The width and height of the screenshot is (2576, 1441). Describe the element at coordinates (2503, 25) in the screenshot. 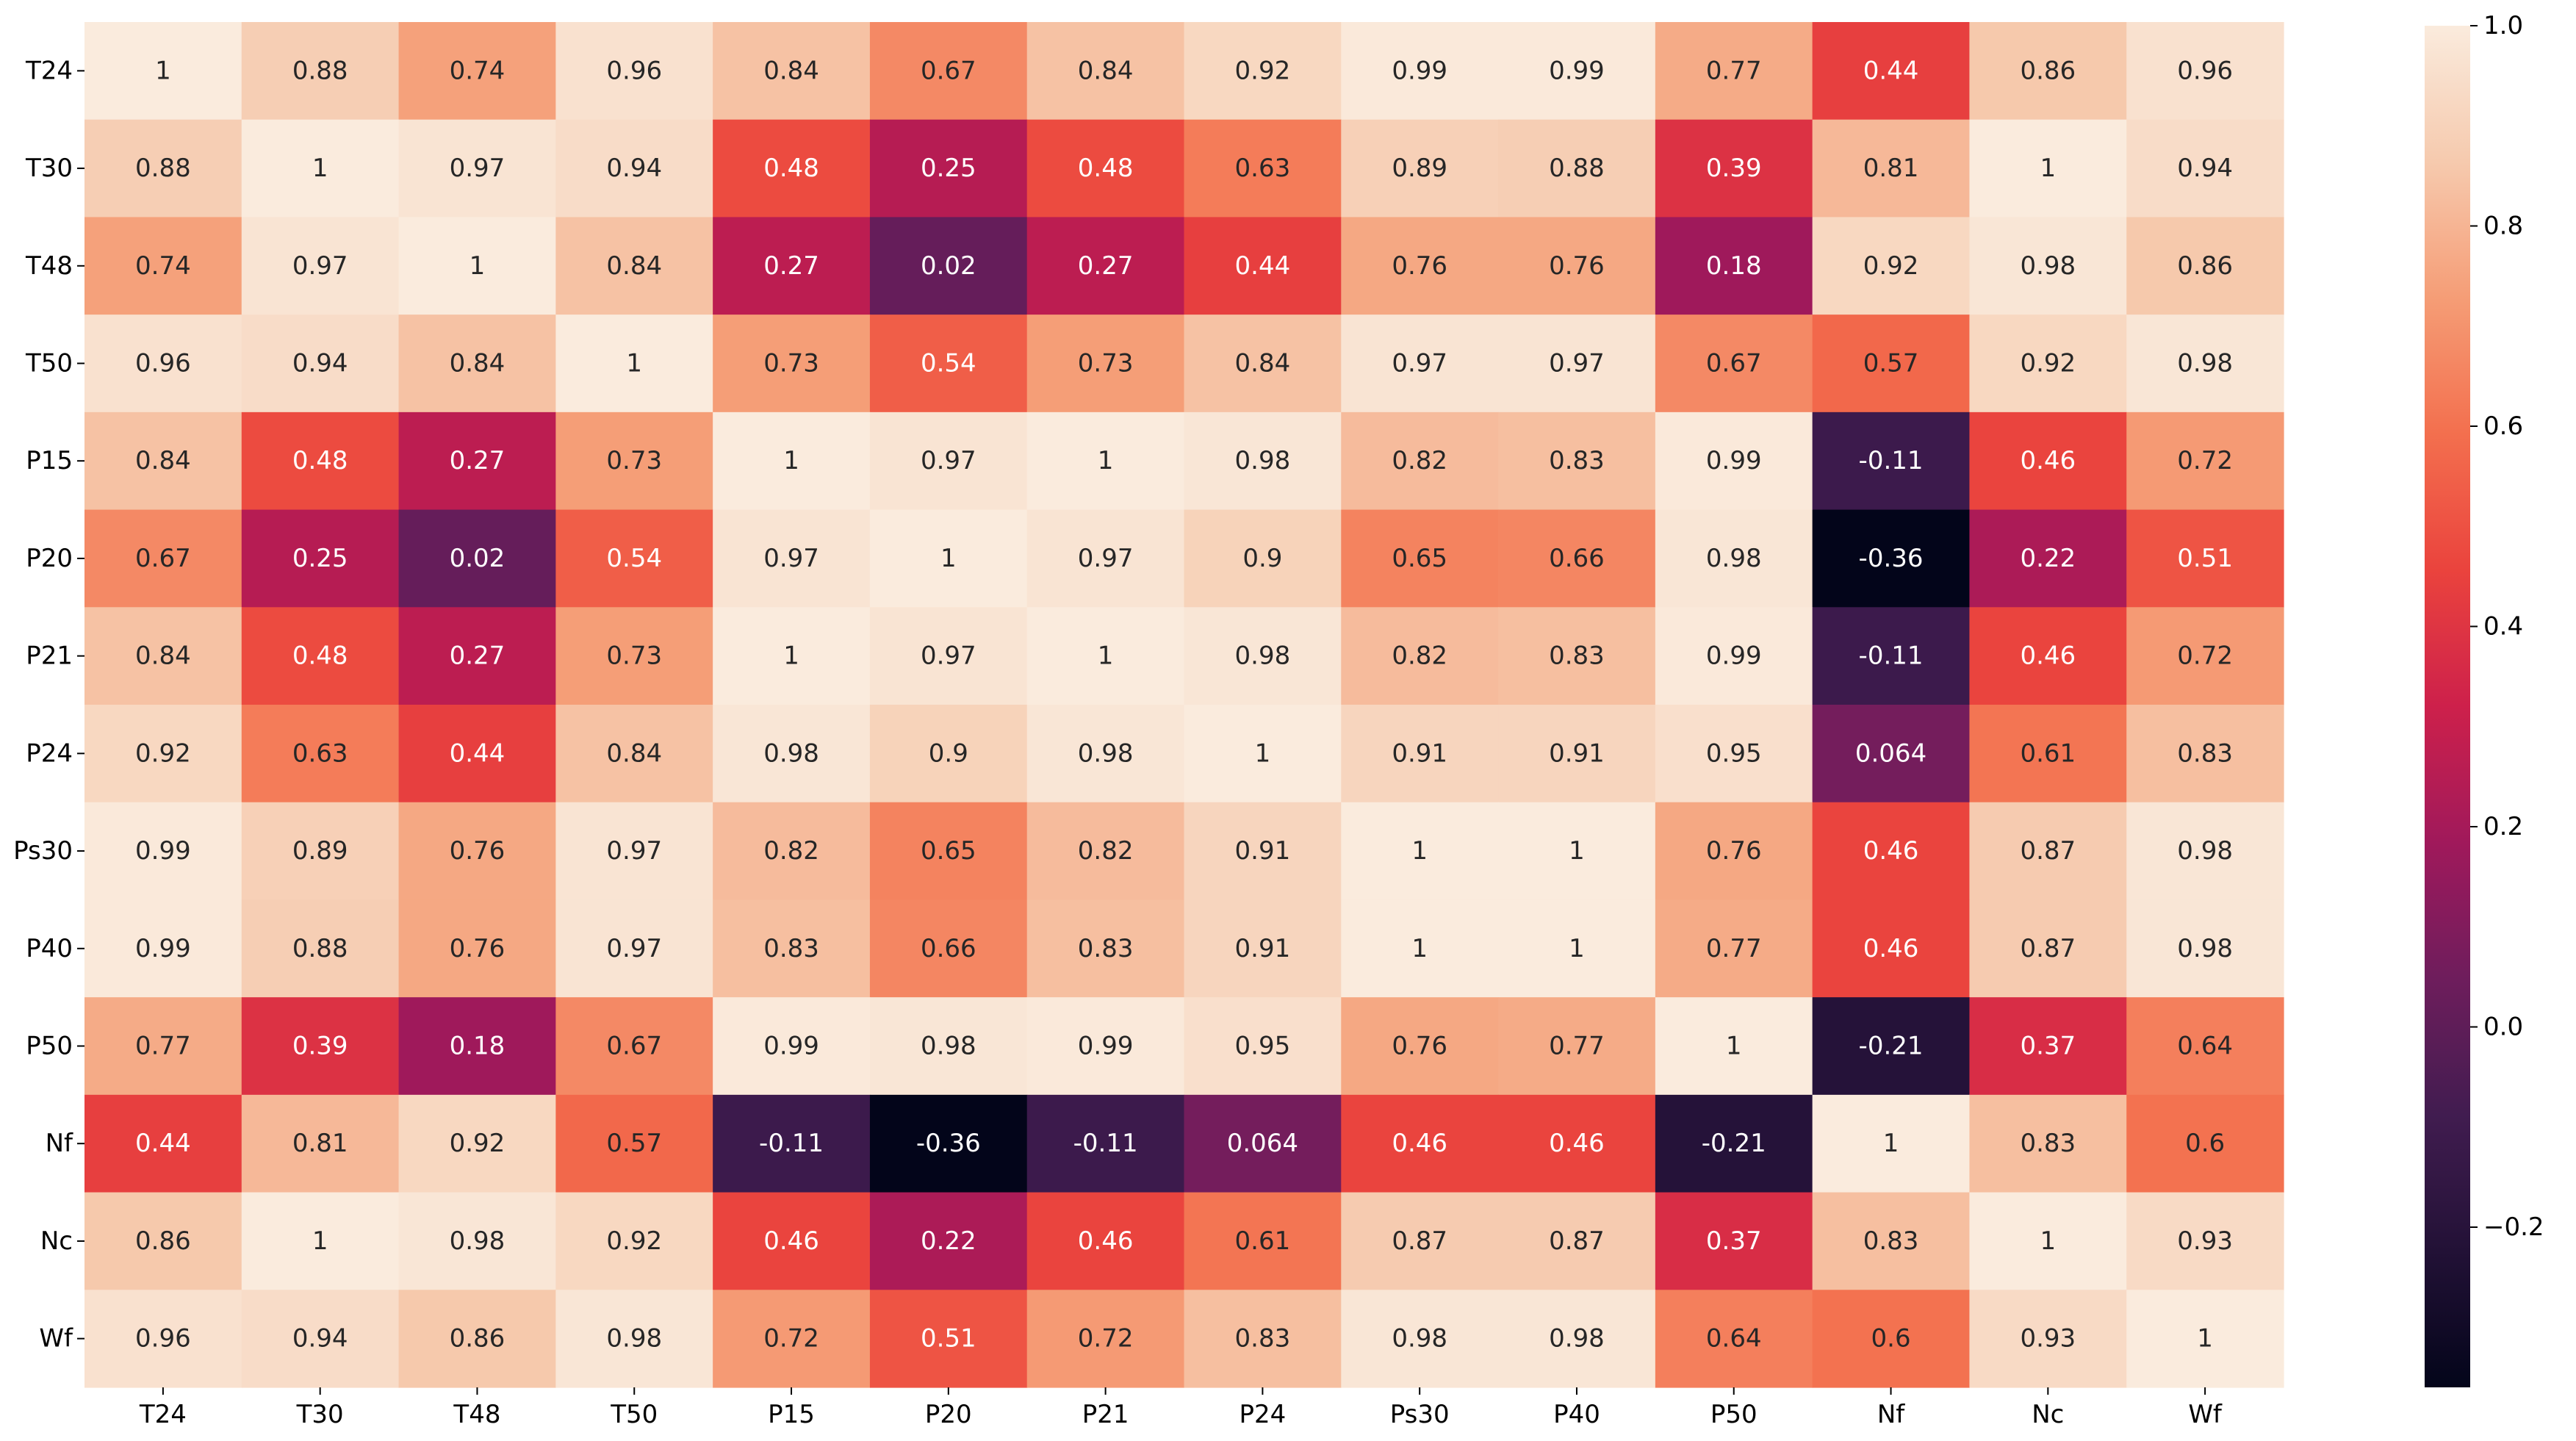

I see `colorbar-tick-label: 1.0` at that location.